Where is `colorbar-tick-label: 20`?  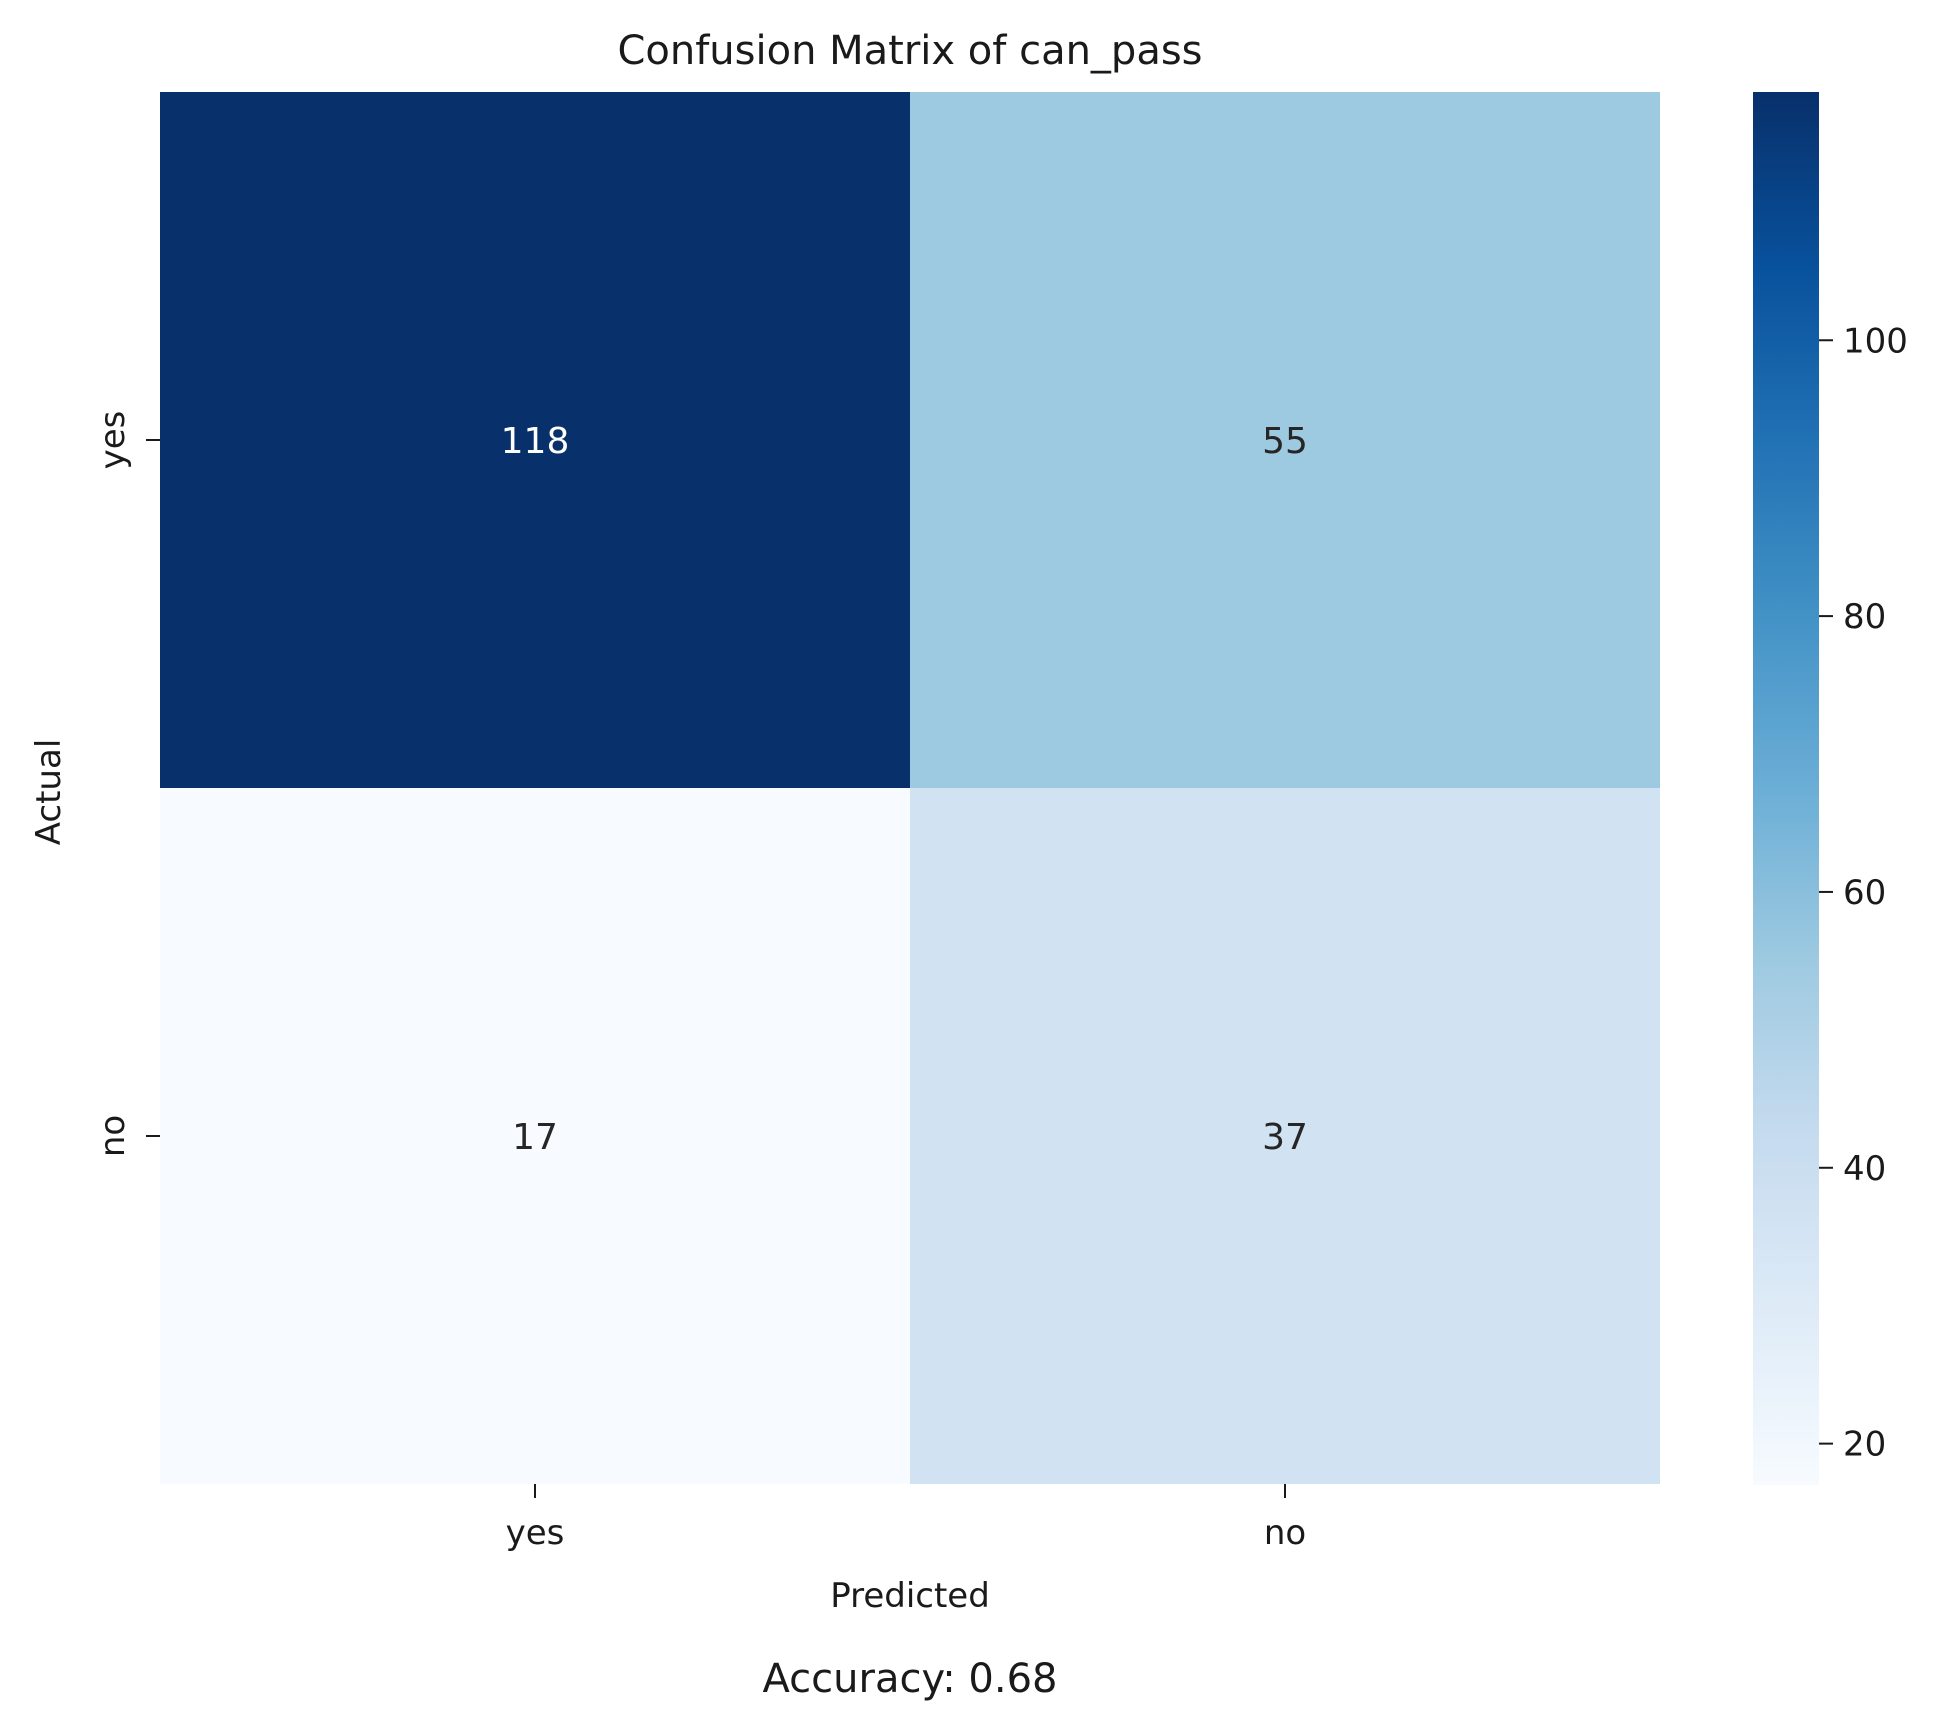
colorbar-tick-label: 20 is located at coordinates (1864, 1445).